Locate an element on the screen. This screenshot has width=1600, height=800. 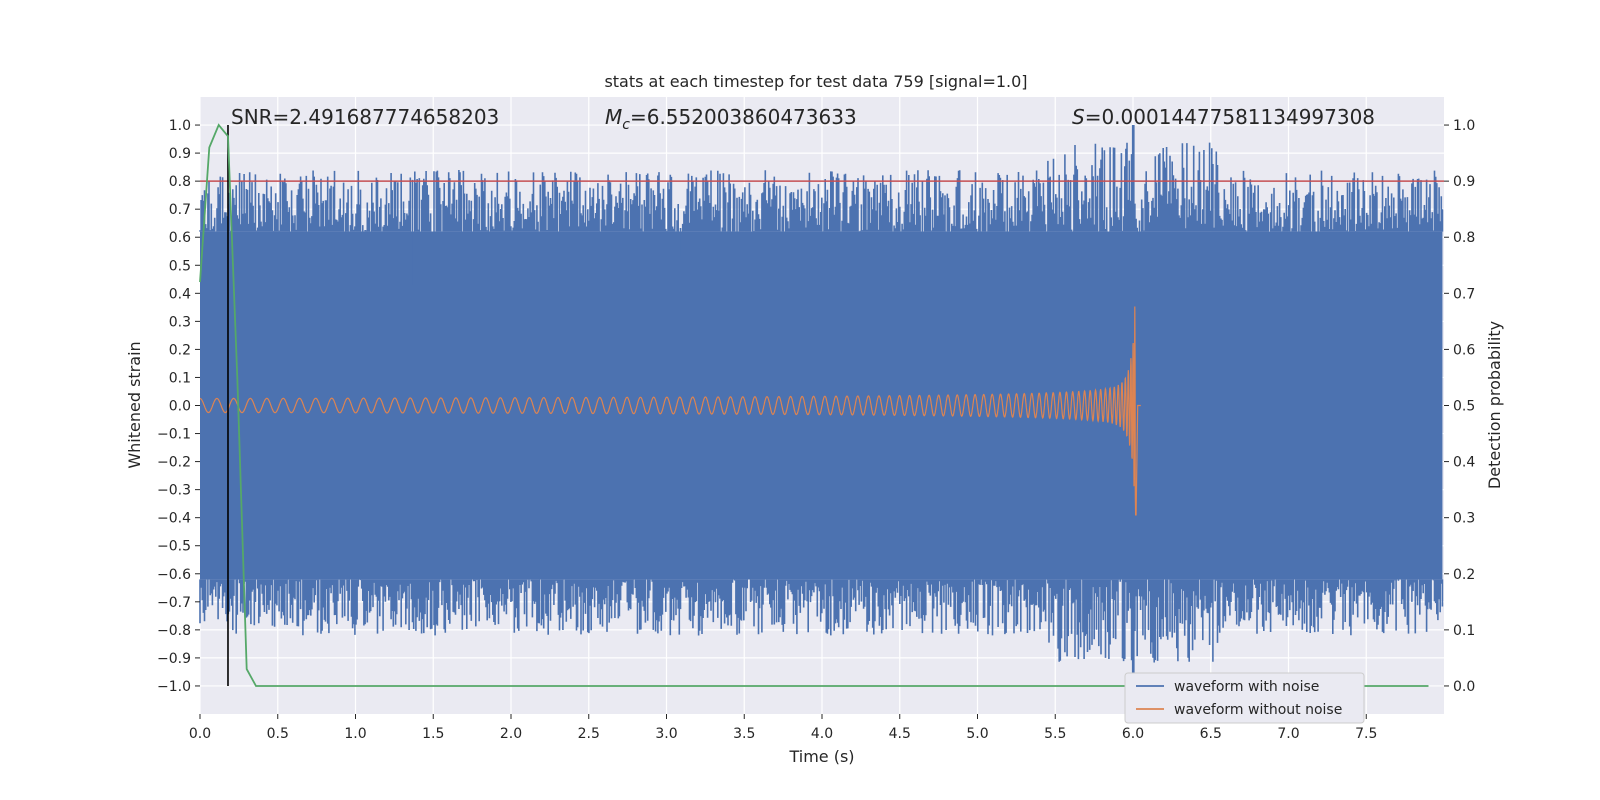
y-right-tick-label: 0.2 is located at coordinates (1464, 575).